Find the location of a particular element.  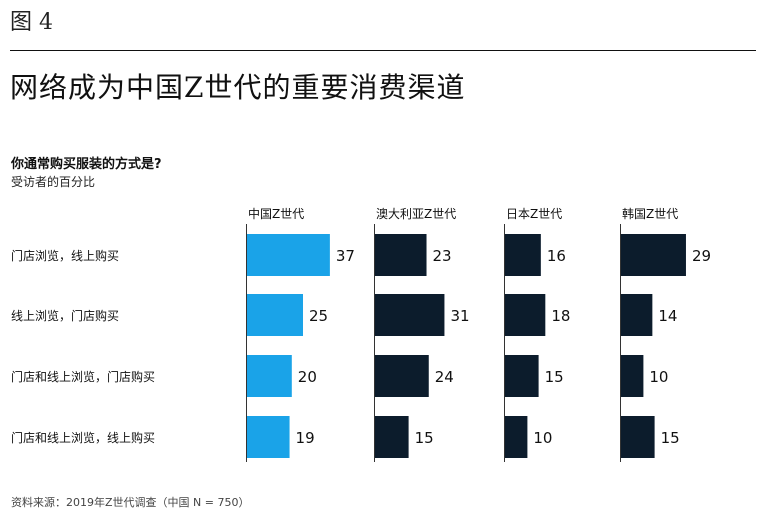

category-label: 门店和线上浏览，线上购买 is located at coordinates (83, 437).